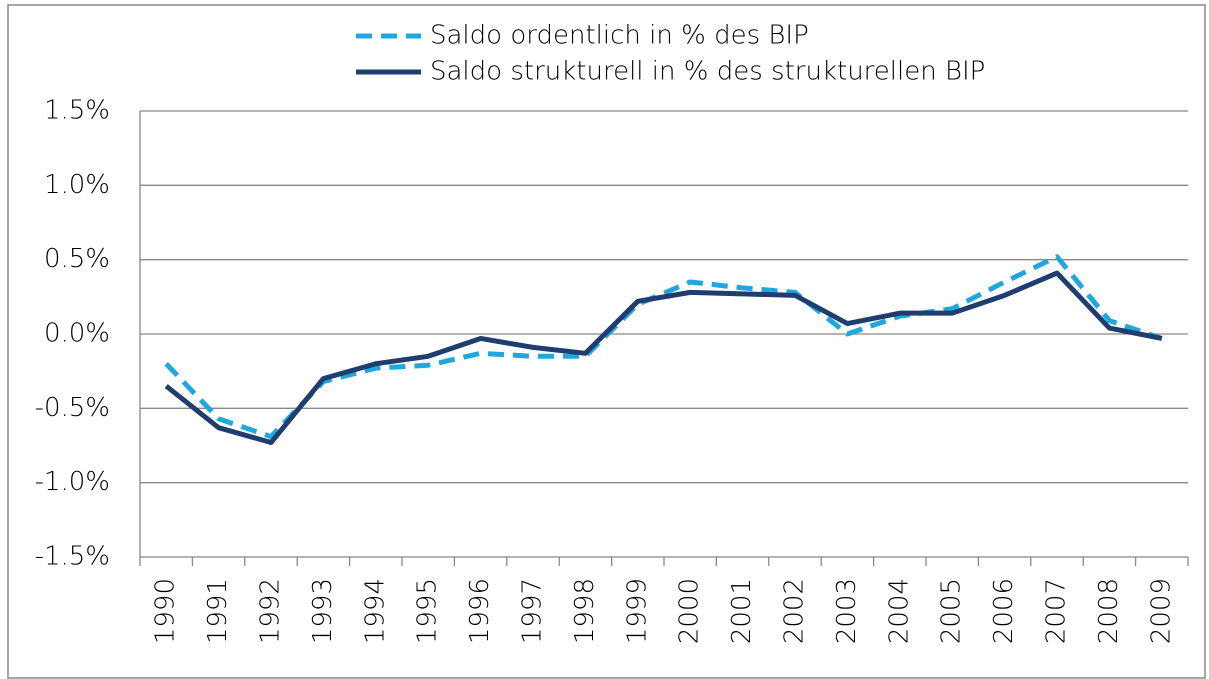 This screenshot has width=1209, height=679. Describe the element at coordinates (585, 611) in the screenshot. I see `x-tick-label: 1998` at that location.